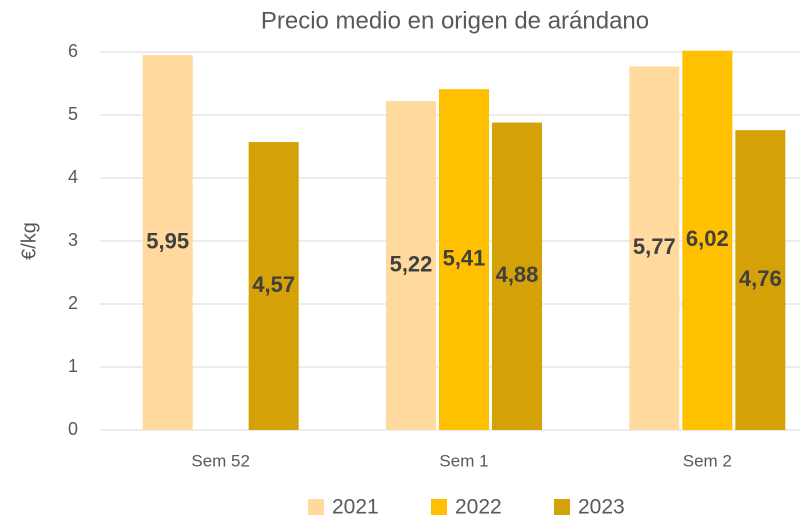 This screenshot has width=804, height=516. What do you see at coordinates (73, 366) in the screenshot?
I see `y-tick-label: 1` at bounding box center [73, 366].